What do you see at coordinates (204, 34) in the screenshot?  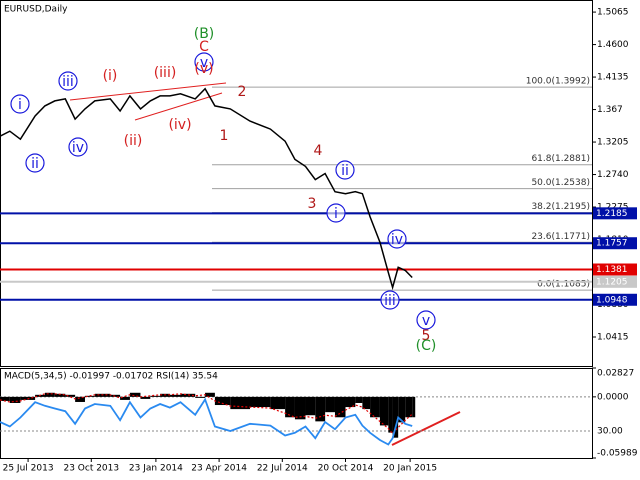 I see `wave-label: (B)` at bounding box center [204, 34].